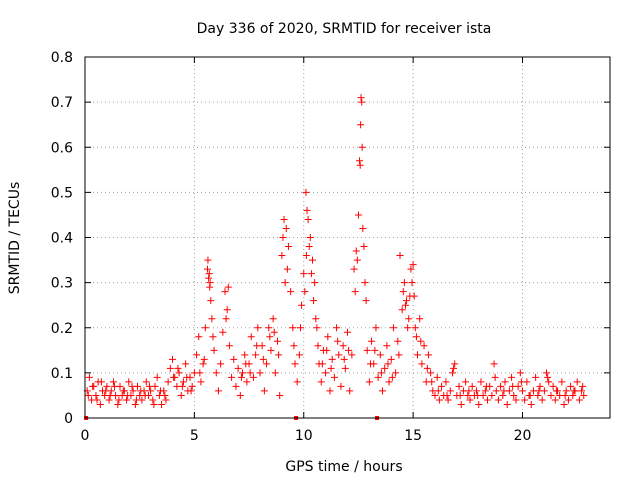 The width and height of the screenshot is (640, 480). Describe the element at coordinates (62, 284) in the screenshot. I see `y-tick-label: 0.3` at that location.